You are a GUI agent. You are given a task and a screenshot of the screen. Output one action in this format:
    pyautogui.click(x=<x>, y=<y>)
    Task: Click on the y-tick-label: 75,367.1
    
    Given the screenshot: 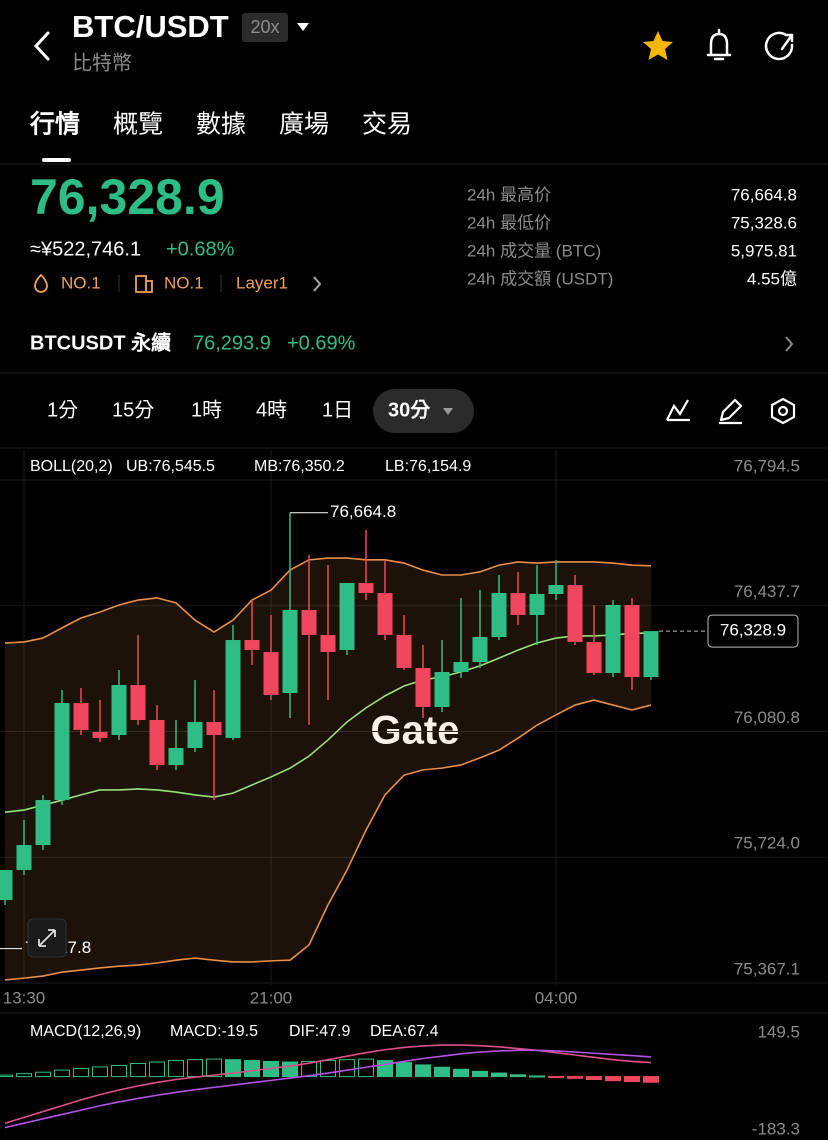 What is the action you would take?
    pyautogui.click(x=767, y=968)
    